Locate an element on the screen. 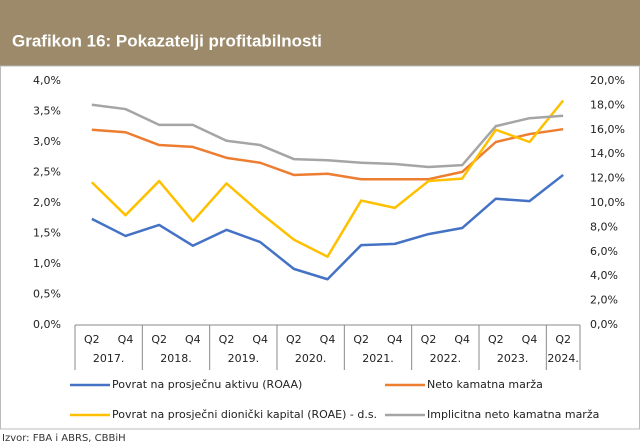  year-label: 2023. is located at coordinates (513, 358).